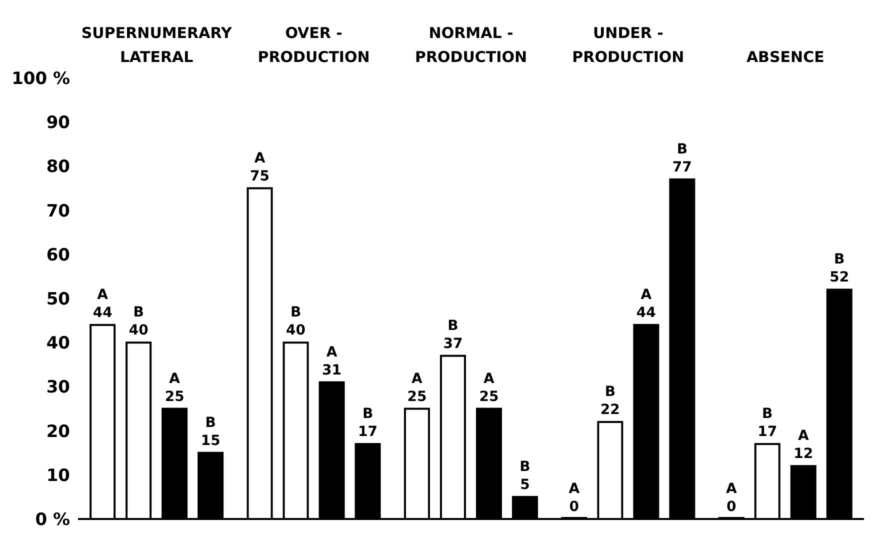  Describe the element at coordinates (453, 344) in the screenshot. I see `data-label: 37` at that location.